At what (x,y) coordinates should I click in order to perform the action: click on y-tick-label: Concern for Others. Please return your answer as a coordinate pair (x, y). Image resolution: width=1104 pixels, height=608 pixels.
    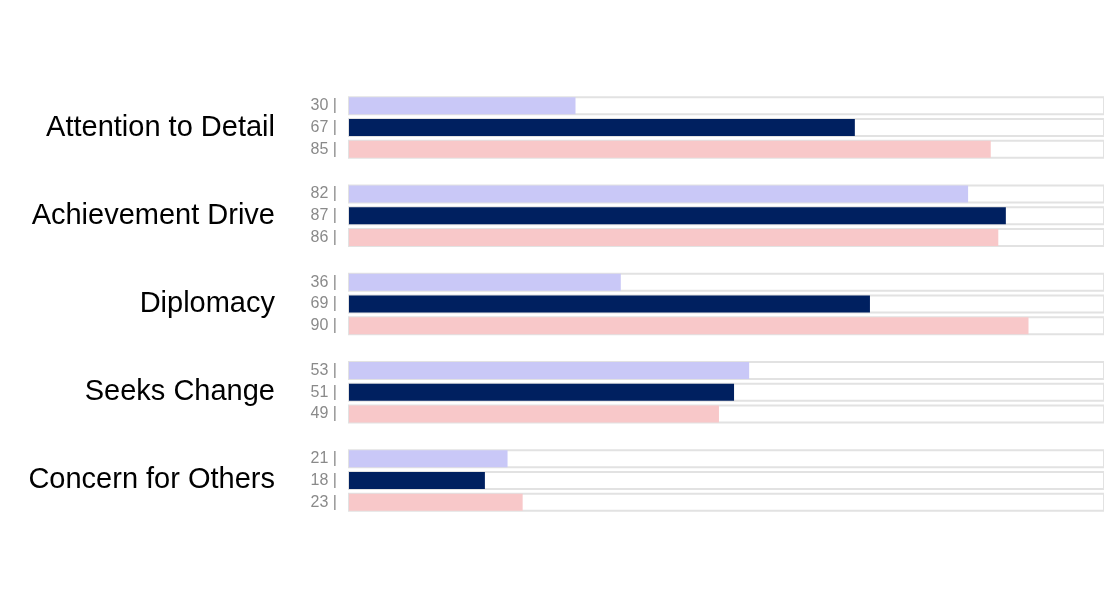
    Looking at the image, I should click on (151, 478).